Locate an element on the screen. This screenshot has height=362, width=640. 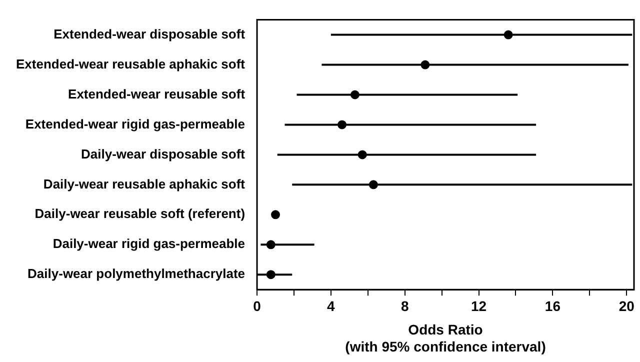
y-tick-label: Daily-wear reusable aphakic soft is located at coordinates (144, 184).